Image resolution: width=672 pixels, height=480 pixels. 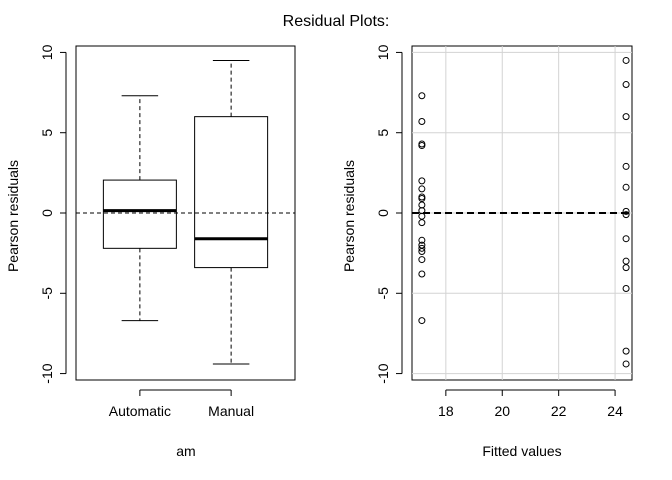 What do you see at coordinates (502, 411) in the screenshot?
I see `scatter-x-tick-label: 20` at bounding box center [502, 411].